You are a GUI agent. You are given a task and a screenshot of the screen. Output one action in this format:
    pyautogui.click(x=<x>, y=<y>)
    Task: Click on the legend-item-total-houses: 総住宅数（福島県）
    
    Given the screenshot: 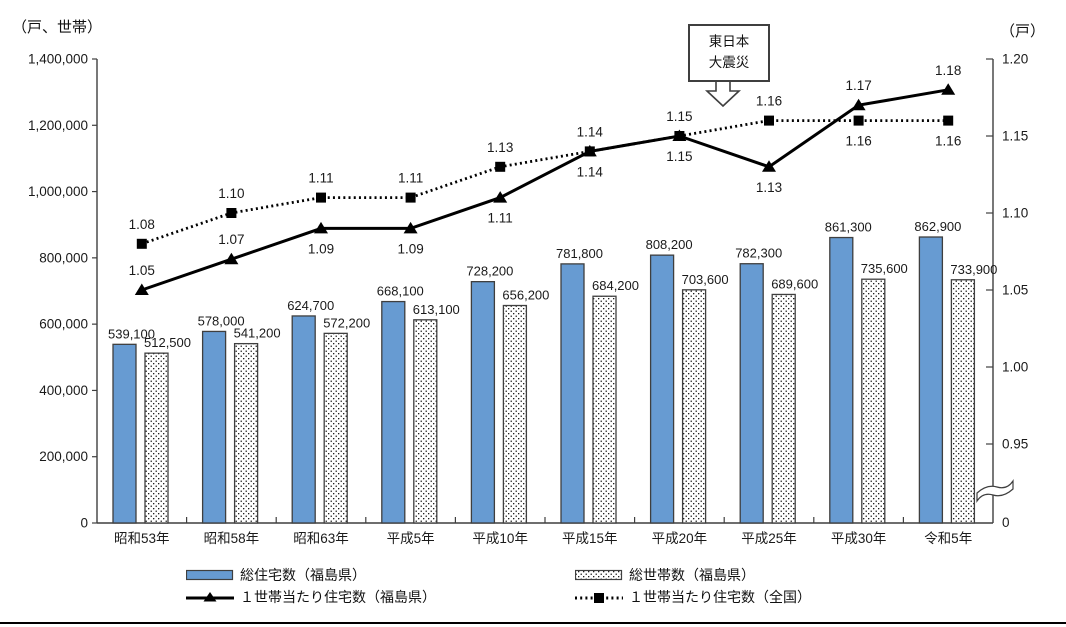 What is the action you would take?
    pyautogui.click(x=276, y=575)
    